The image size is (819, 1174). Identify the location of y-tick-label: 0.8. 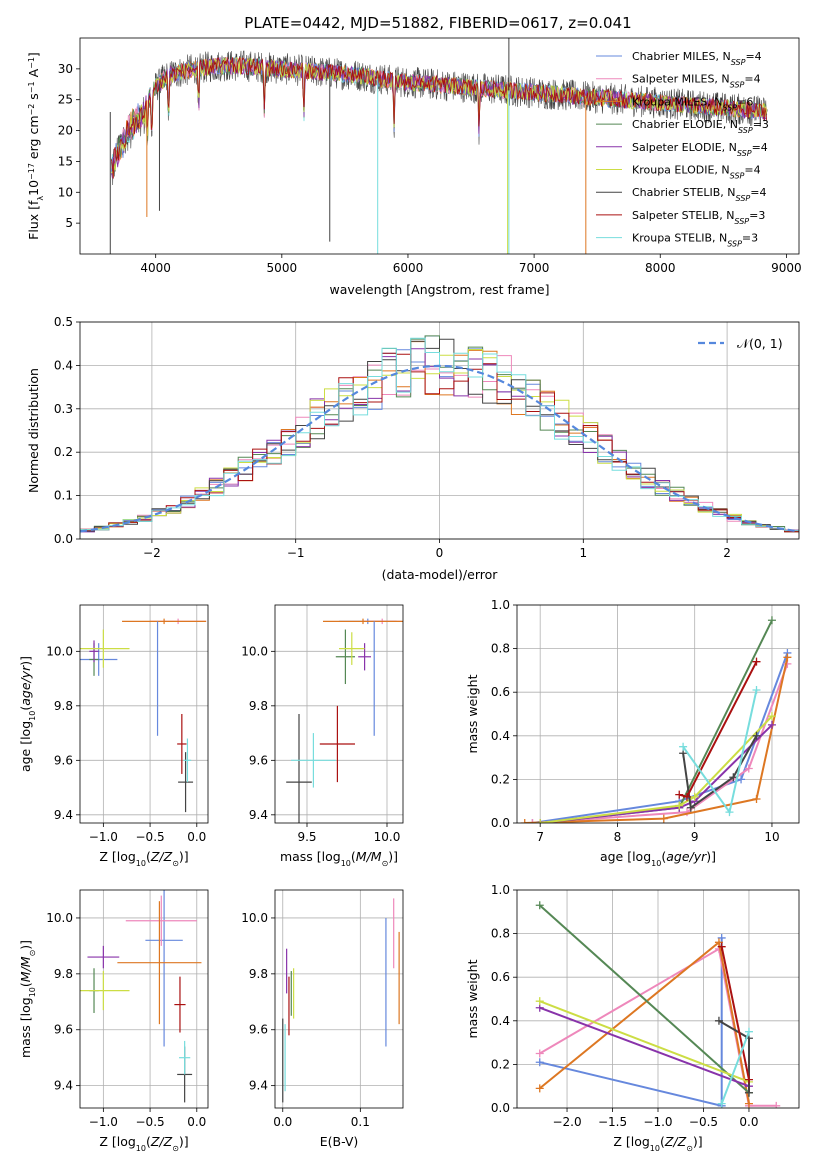
(500, 934).